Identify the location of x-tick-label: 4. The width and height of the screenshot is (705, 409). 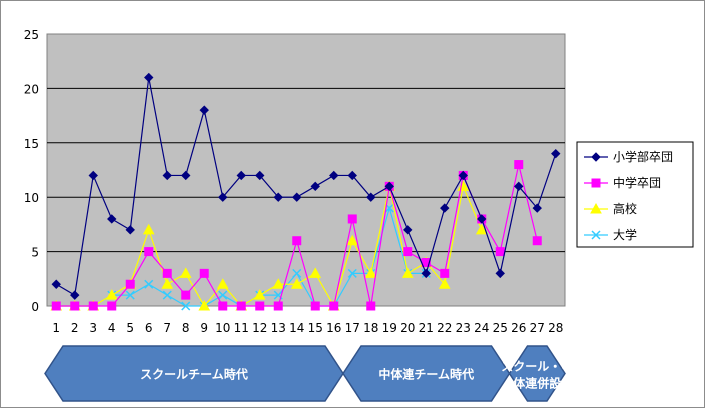
(112, 328).